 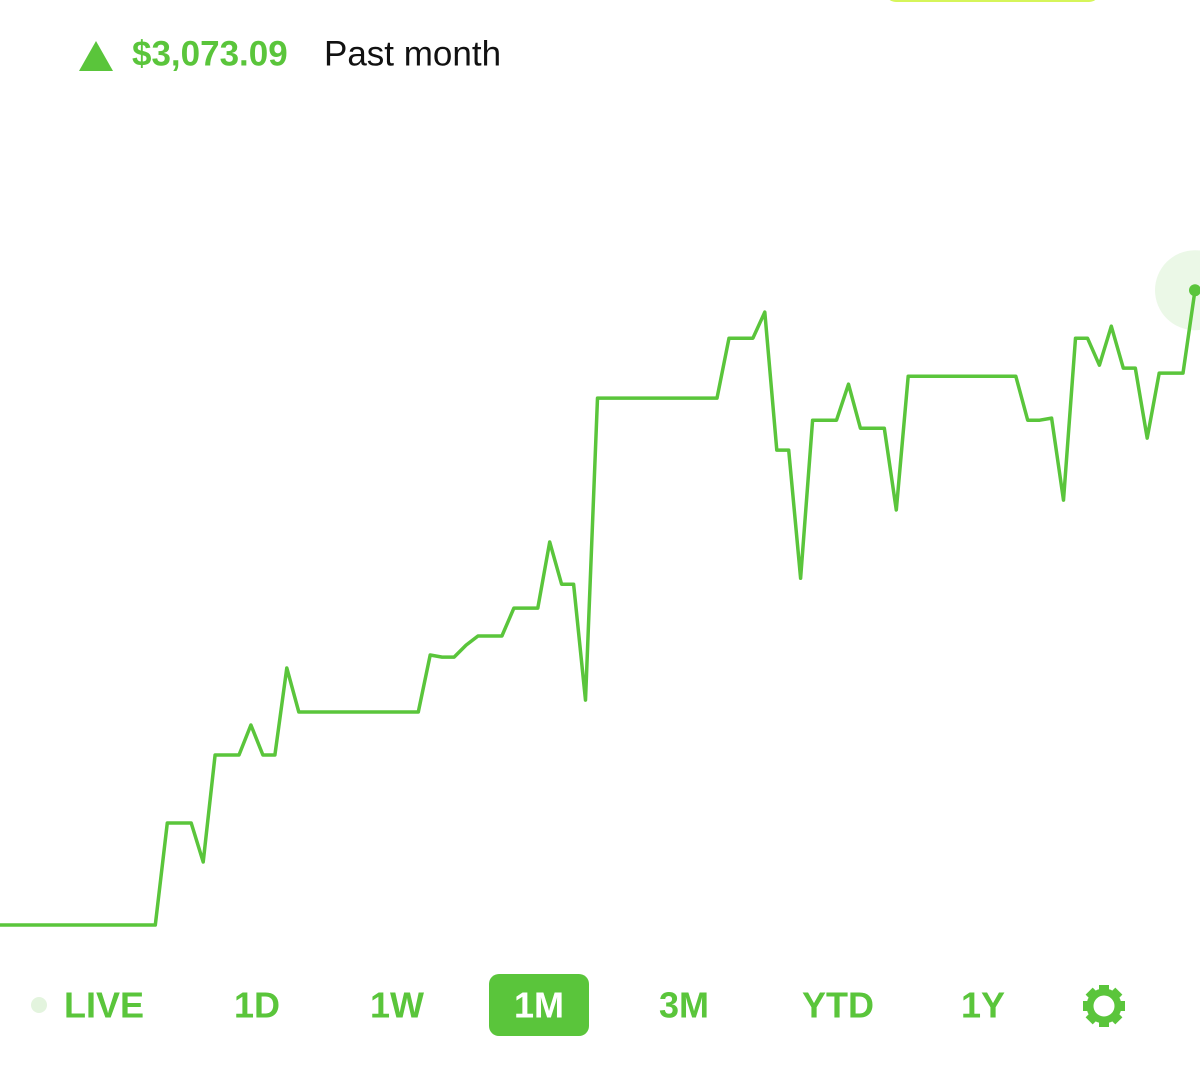 I want to click on range-tab: 1M, so click(x=539, y=1005).